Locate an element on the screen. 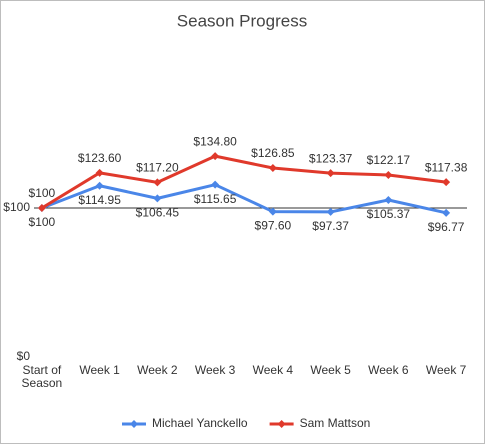  data-label: $117.20 is located at coordinates (157, 168).